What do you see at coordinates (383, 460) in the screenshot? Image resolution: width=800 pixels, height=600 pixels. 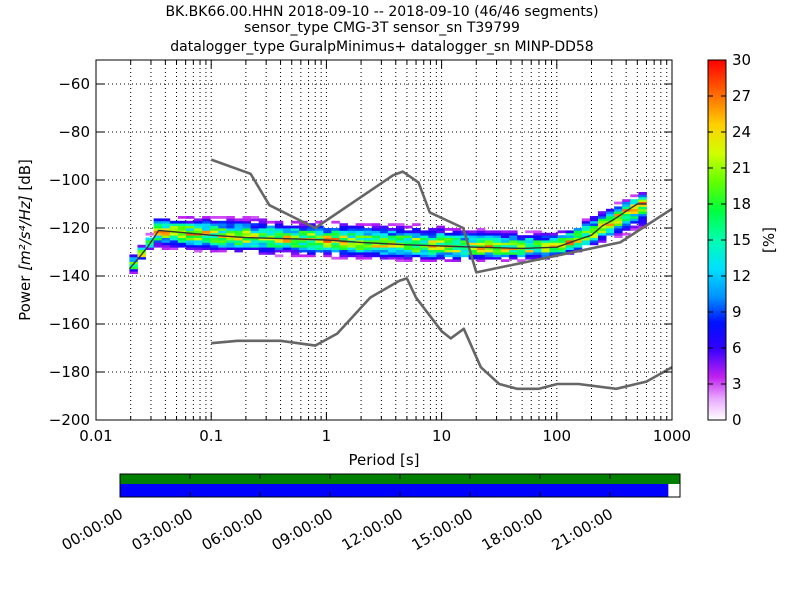 I see `x-axis-label: Period [s]` at bounding box center [383, 460].